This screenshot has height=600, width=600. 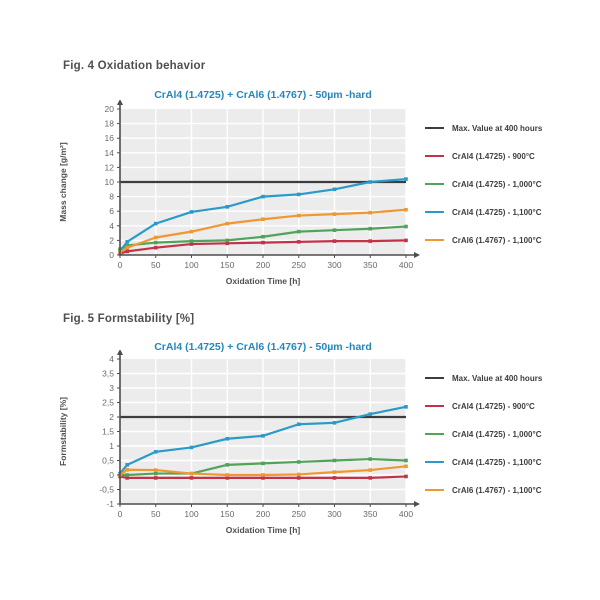 I want to click on x-tick-label: 0, so click(x=120, y=514).